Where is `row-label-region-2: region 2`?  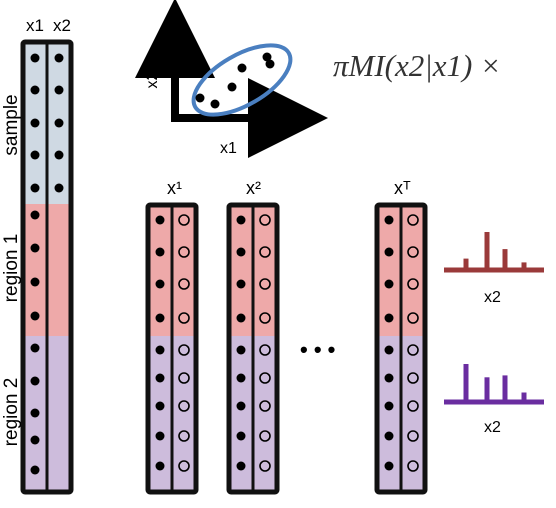
row-label-region-2: region 2 is located at coordinates (11, 412).